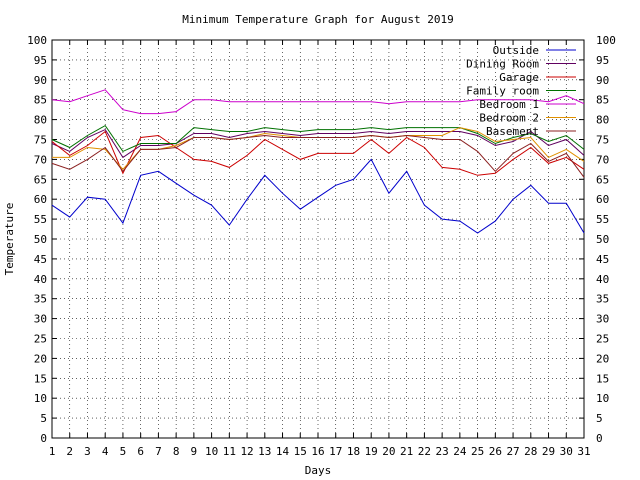 The image size is (640, 480). I want to click on x-tick-label: 3, so click(87, 451).